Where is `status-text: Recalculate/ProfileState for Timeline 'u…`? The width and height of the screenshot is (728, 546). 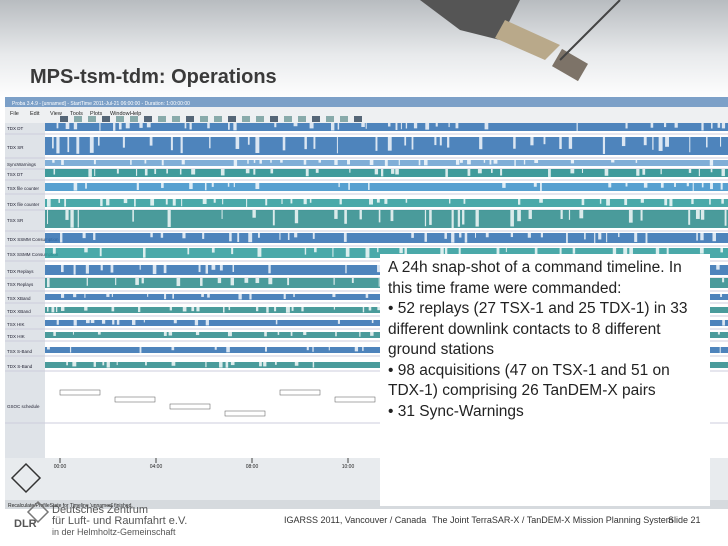 status-text: Recalculate/ProfileState for Timeline 'u… is located at coordinates (70, 506).